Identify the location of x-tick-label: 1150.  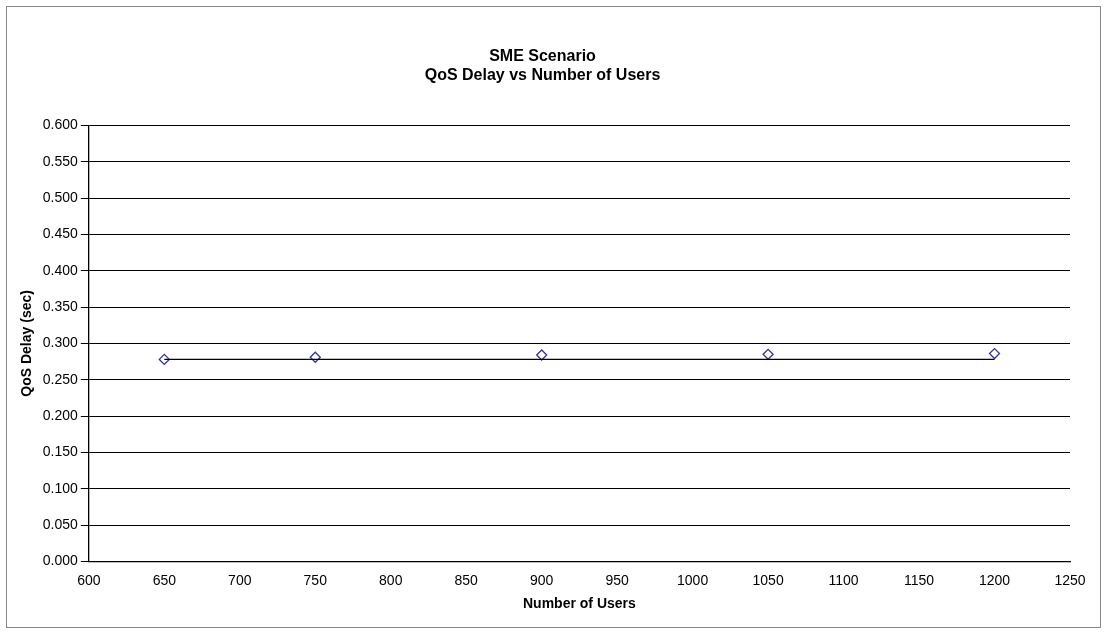
(919, 579).